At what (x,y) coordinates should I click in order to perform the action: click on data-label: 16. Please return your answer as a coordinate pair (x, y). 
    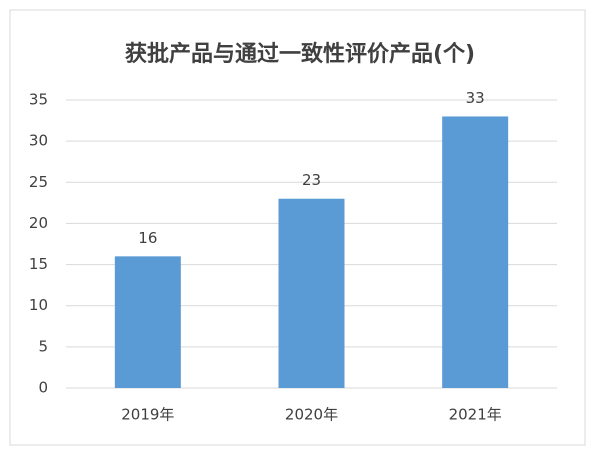
    Looking at the image, I should click on (147, 238).